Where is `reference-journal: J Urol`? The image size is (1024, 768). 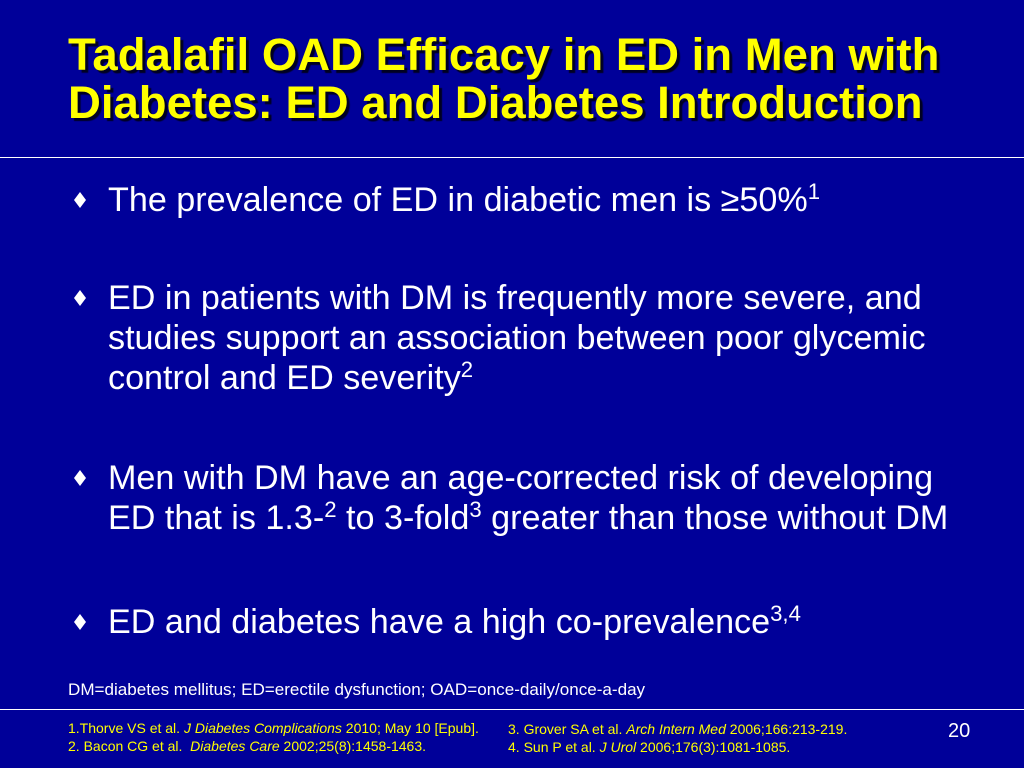
reference-journal: J Urol is located at coordinates (618, 747).